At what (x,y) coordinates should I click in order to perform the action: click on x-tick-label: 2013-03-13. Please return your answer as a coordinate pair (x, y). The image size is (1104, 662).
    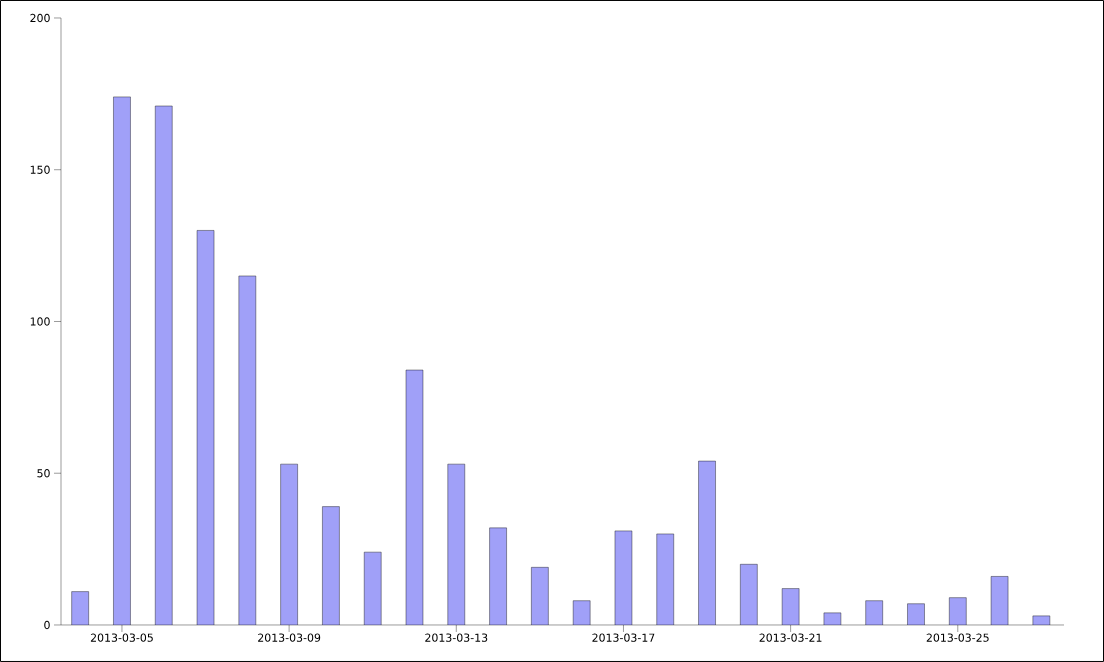
    Looking at the image, I should click on (456, 637).